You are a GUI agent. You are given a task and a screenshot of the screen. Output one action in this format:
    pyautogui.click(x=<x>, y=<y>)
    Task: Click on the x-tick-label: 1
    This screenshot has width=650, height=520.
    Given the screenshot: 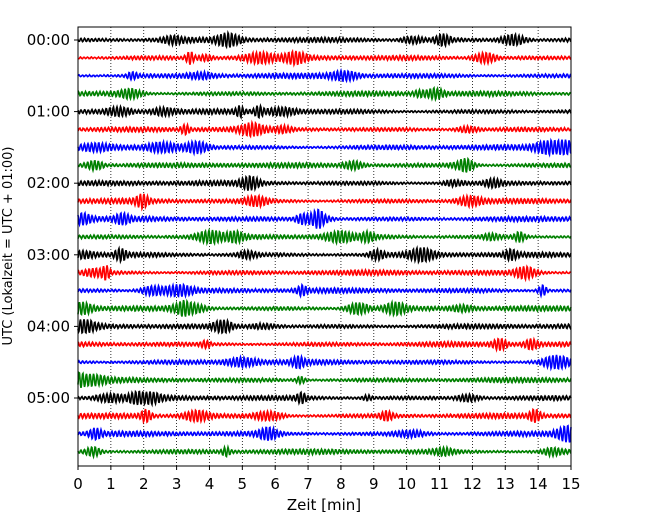 What is the action you would take?
    pyautogui.click(x=111, y=484)
    